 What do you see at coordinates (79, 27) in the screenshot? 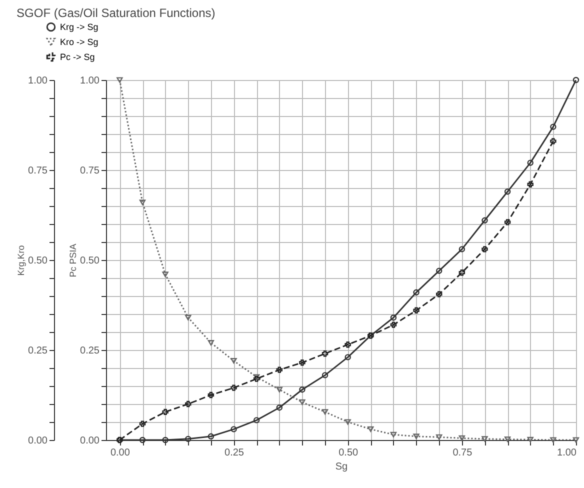
I see `legend-label: Krg -> Sg` at bounding box center [79, 27].